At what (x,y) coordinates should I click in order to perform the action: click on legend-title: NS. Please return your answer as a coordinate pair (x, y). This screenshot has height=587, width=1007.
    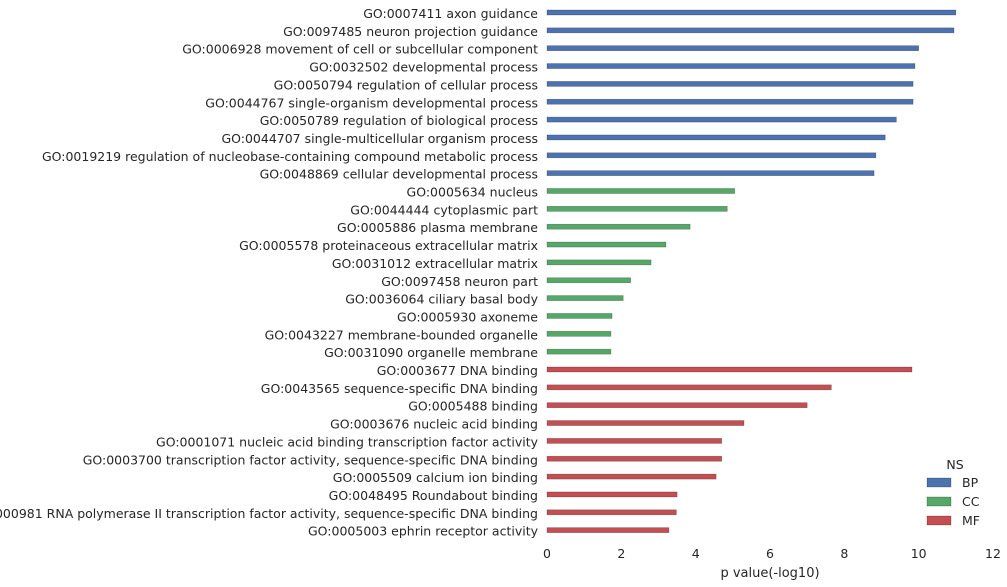
    Looking at the image, I should click on (954, 464).